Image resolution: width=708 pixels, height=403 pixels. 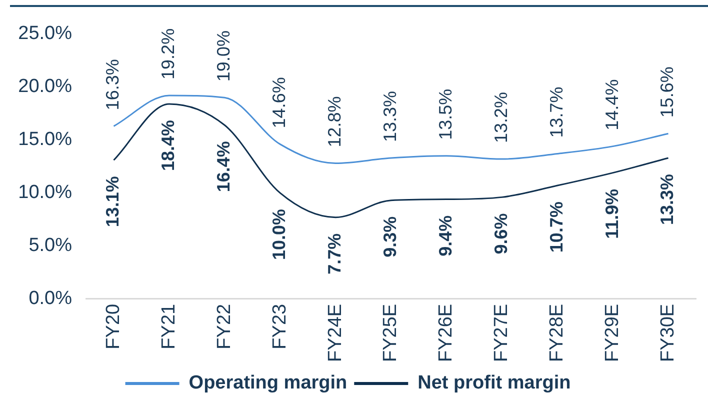 I want to click on x-tick-label: FY28E, so click(x=557, y=333).